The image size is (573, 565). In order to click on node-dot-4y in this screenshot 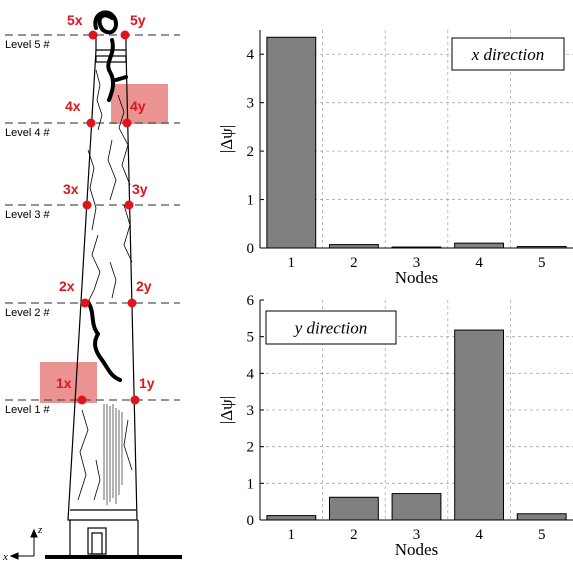, I will do `click(127, 123)`.